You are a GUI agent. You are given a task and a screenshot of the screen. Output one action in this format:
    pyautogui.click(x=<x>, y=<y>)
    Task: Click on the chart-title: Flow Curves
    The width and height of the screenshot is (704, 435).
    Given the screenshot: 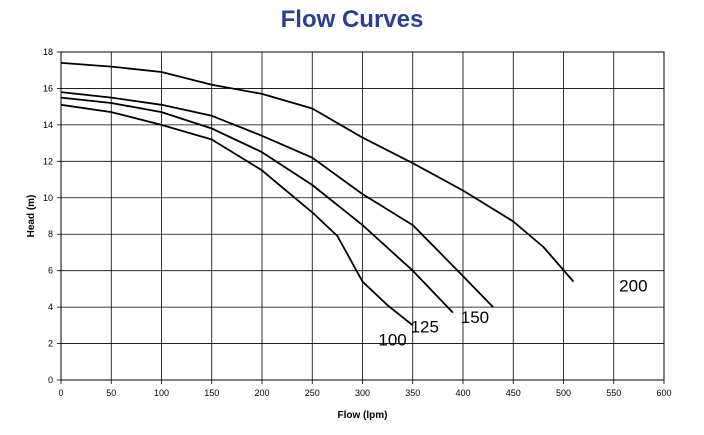 What is the action you would take?
    pyautogui.click(x=352, y=19)
    